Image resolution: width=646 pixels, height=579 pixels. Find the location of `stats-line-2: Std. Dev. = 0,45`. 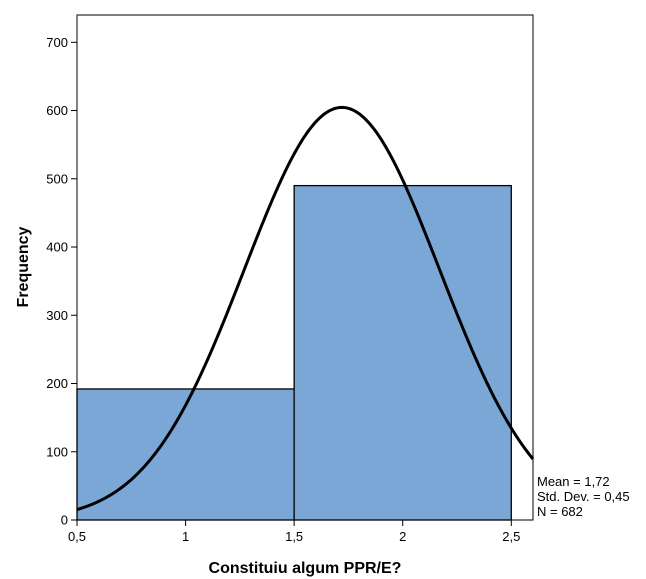

stats-line-2: Std. Dev. = 0,45 is located at coordinates (583, 496).